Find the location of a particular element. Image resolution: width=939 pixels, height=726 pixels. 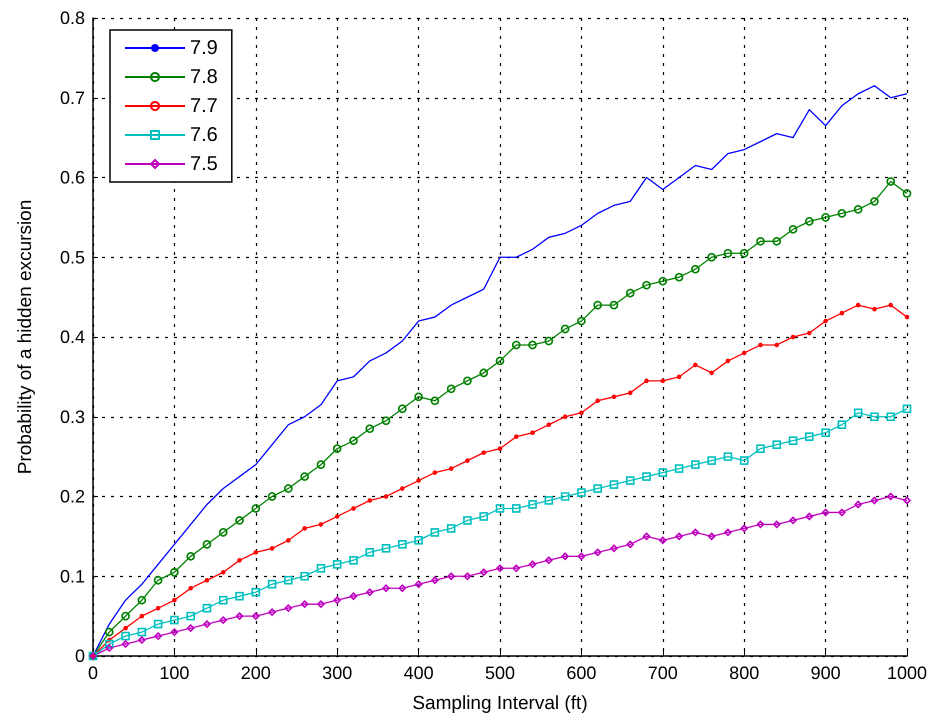

x-tick-label: 0 is located at coordinates (93, 673).